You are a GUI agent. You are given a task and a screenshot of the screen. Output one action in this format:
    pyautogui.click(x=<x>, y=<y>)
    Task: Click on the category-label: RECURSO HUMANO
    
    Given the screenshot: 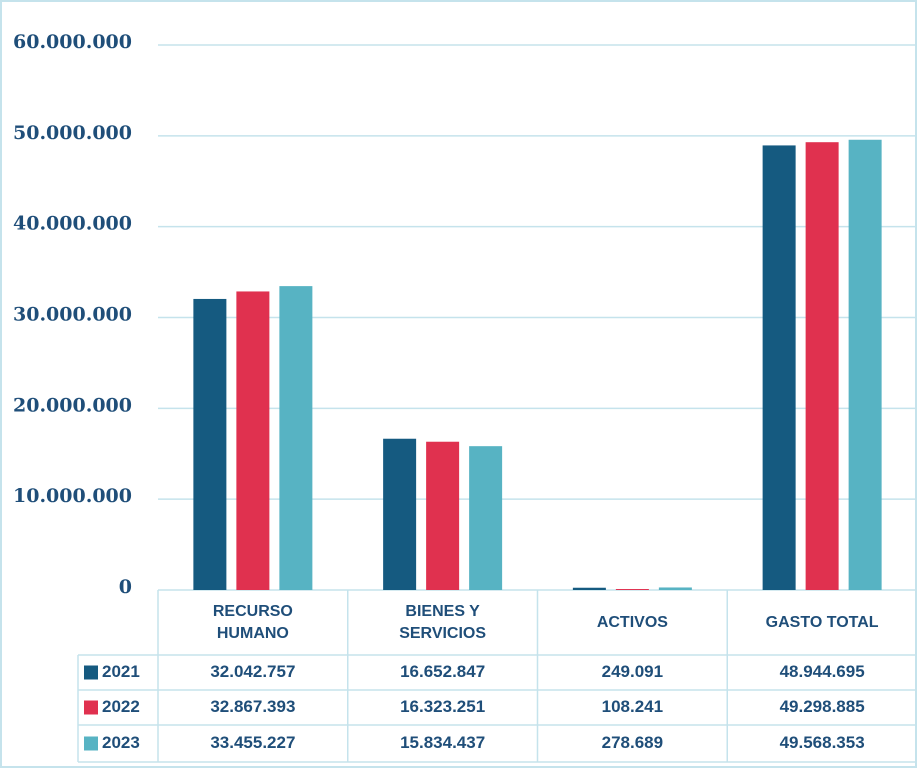 What is the action you would take?
    pyautogui.click(x=252, y=622)
    